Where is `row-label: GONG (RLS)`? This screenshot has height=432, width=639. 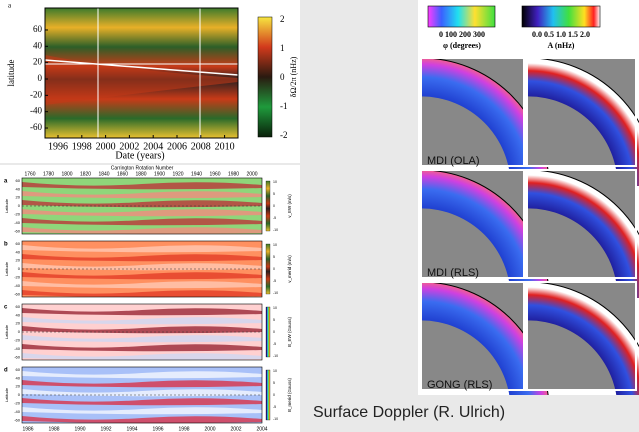
row-label: GONG (RLS) is located at coordinates (459, 385).